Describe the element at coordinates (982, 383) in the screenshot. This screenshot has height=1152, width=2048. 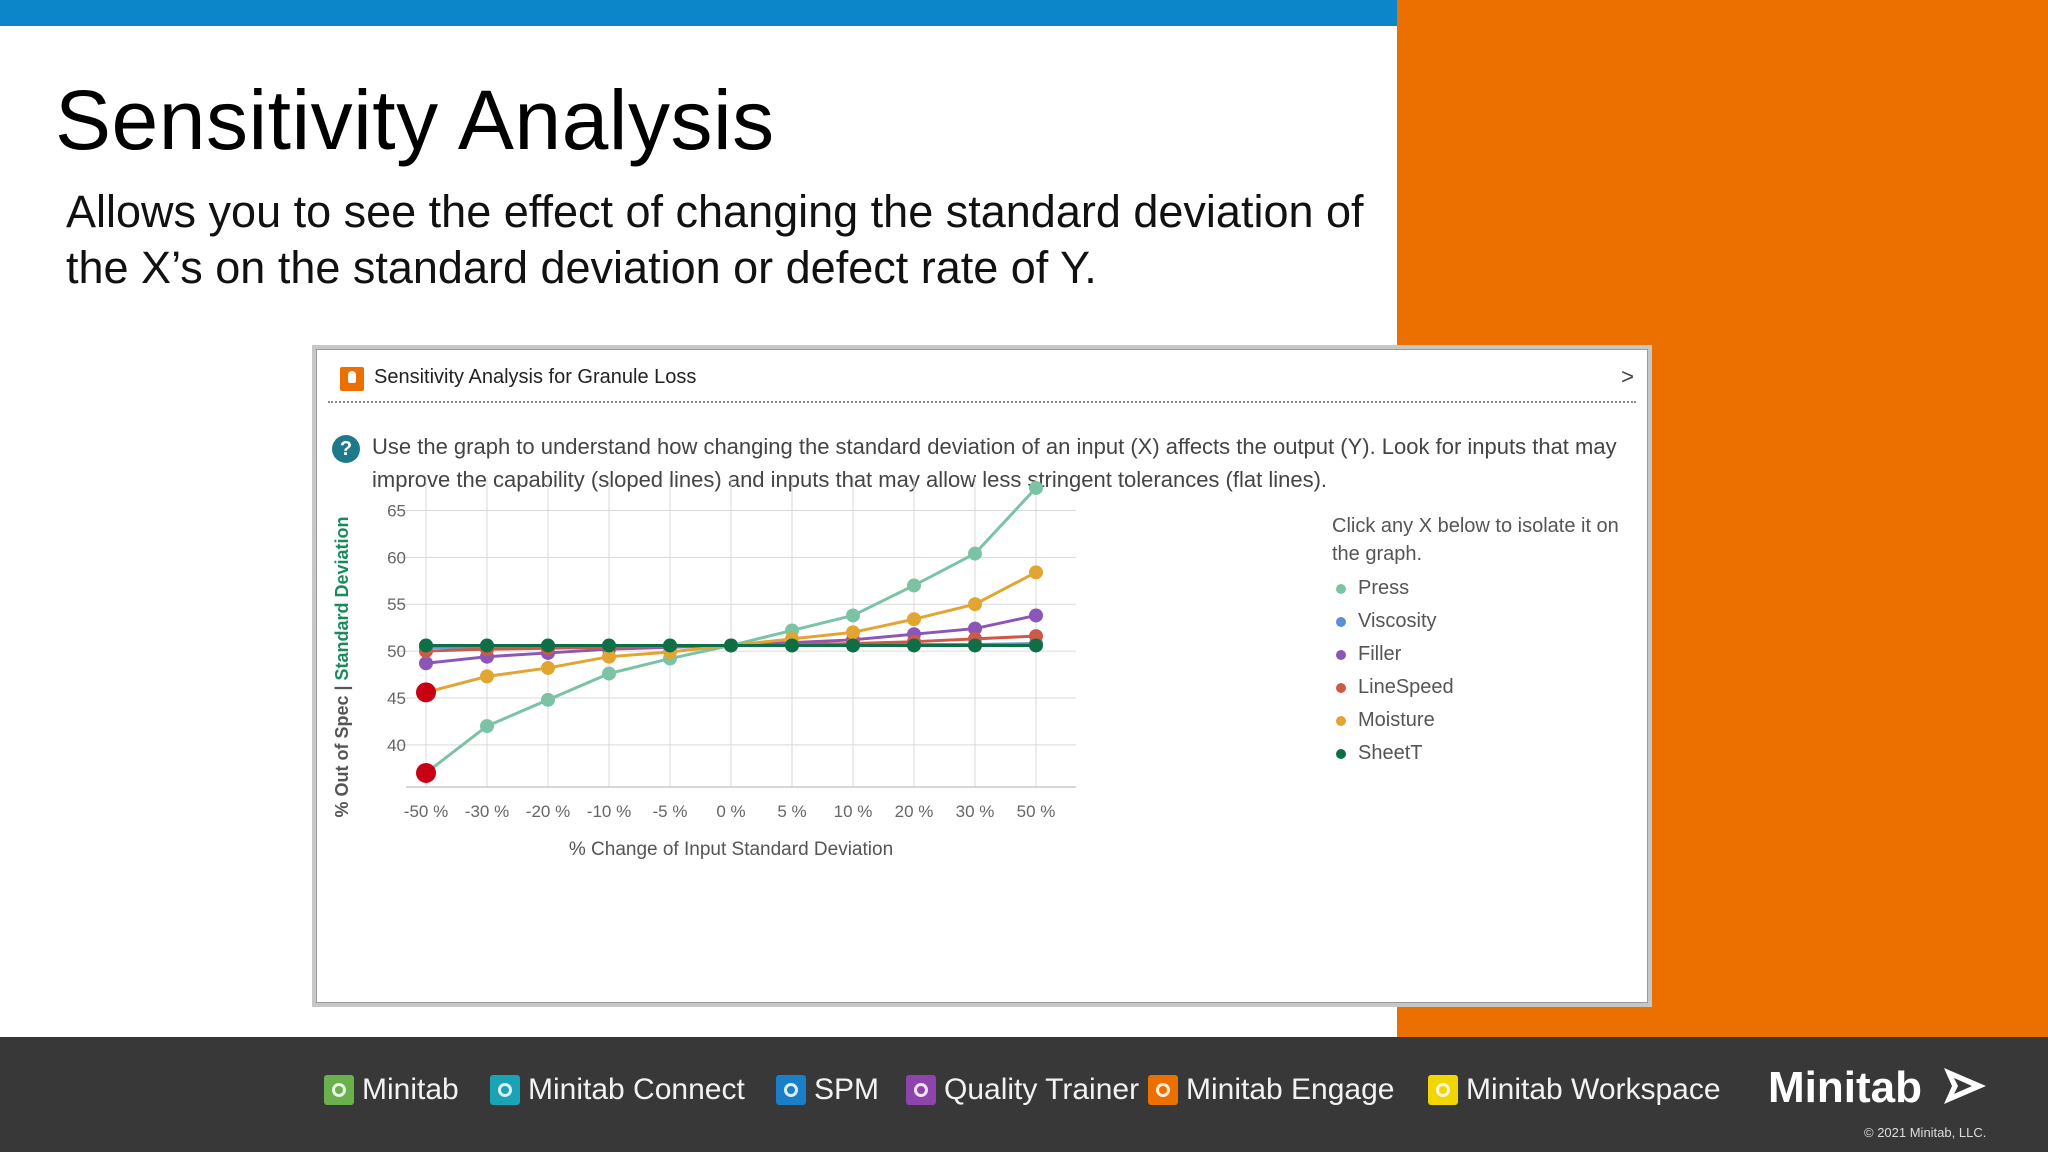
I see `panel-header: Sensitivity Analysis for Granule Loss >` at that location.